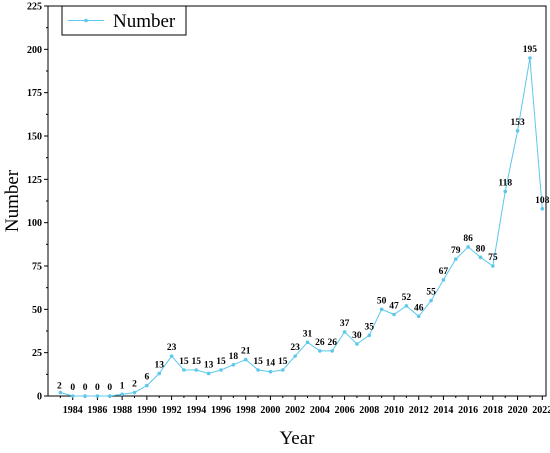 This screenshot has height=453, width=550. What do you see at coordinates (468, 239) in the screenshot?
I see `data-label: 86` at bounding box center [468, 239].